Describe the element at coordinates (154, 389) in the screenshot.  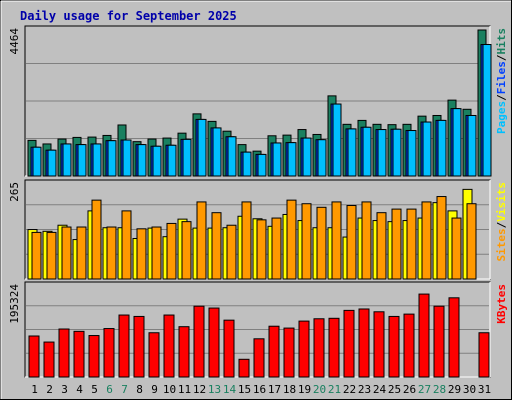
I see `x-tick-label: 9` at that location.